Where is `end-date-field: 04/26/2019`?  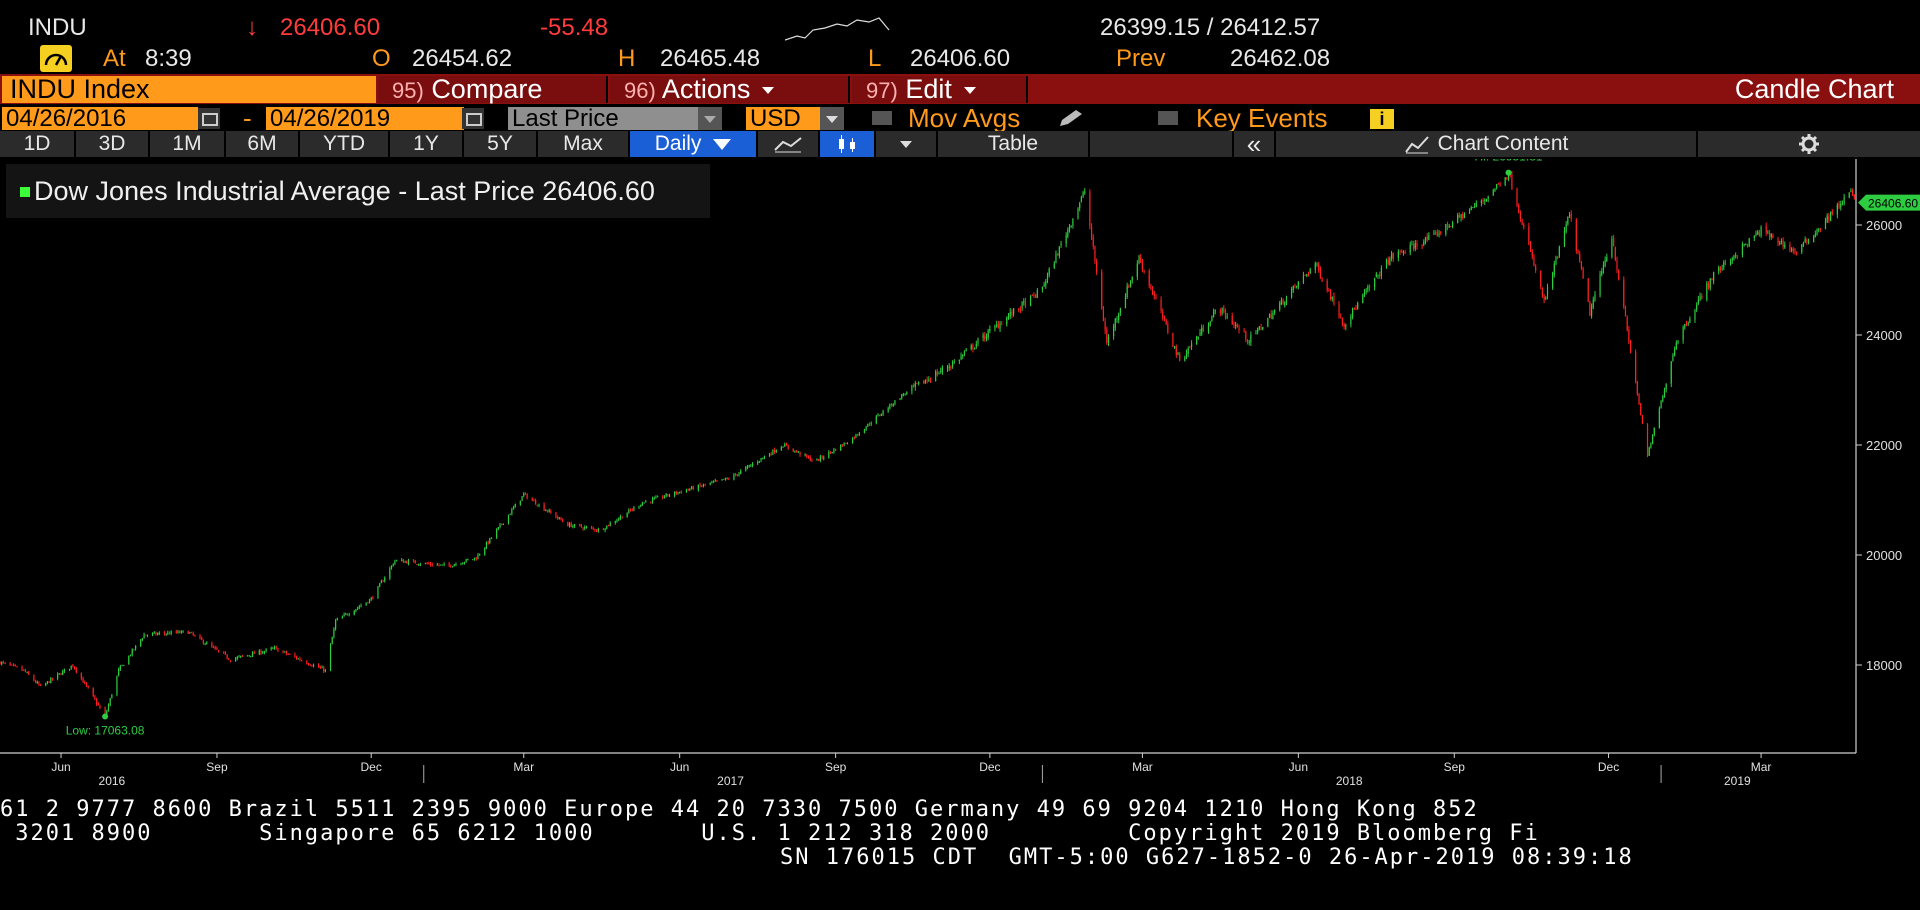
end-date-field: 04/26/2019 is located at coordinates (365, 119).